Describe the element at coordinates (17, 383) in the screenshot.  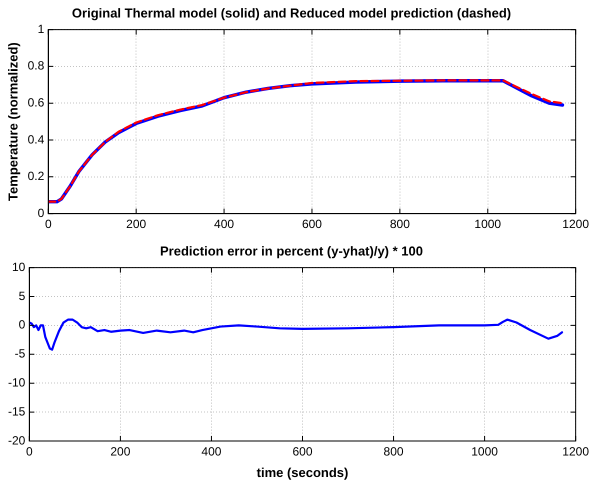
I see `y-tick-label: -10` at that location.